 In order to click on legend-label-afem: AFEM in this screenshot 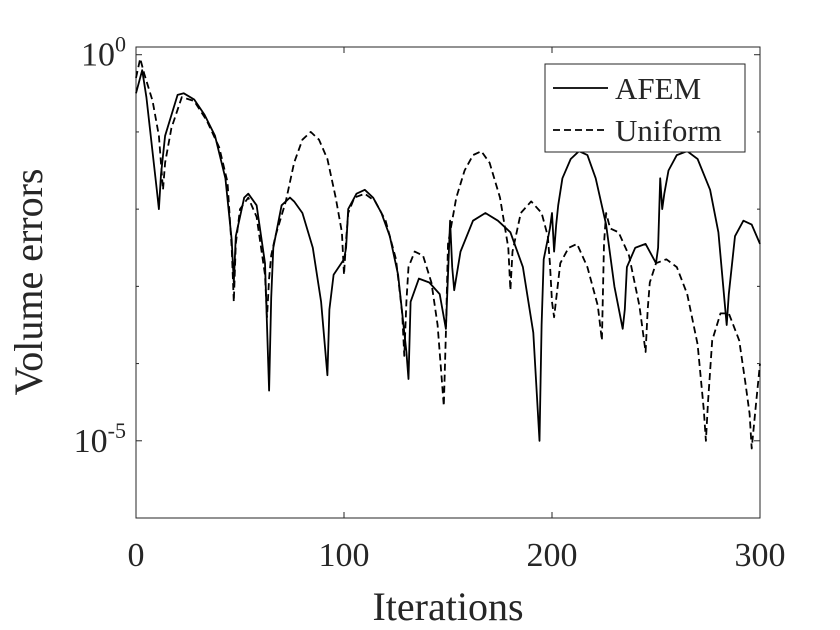, I will do `click(658, 88)`.